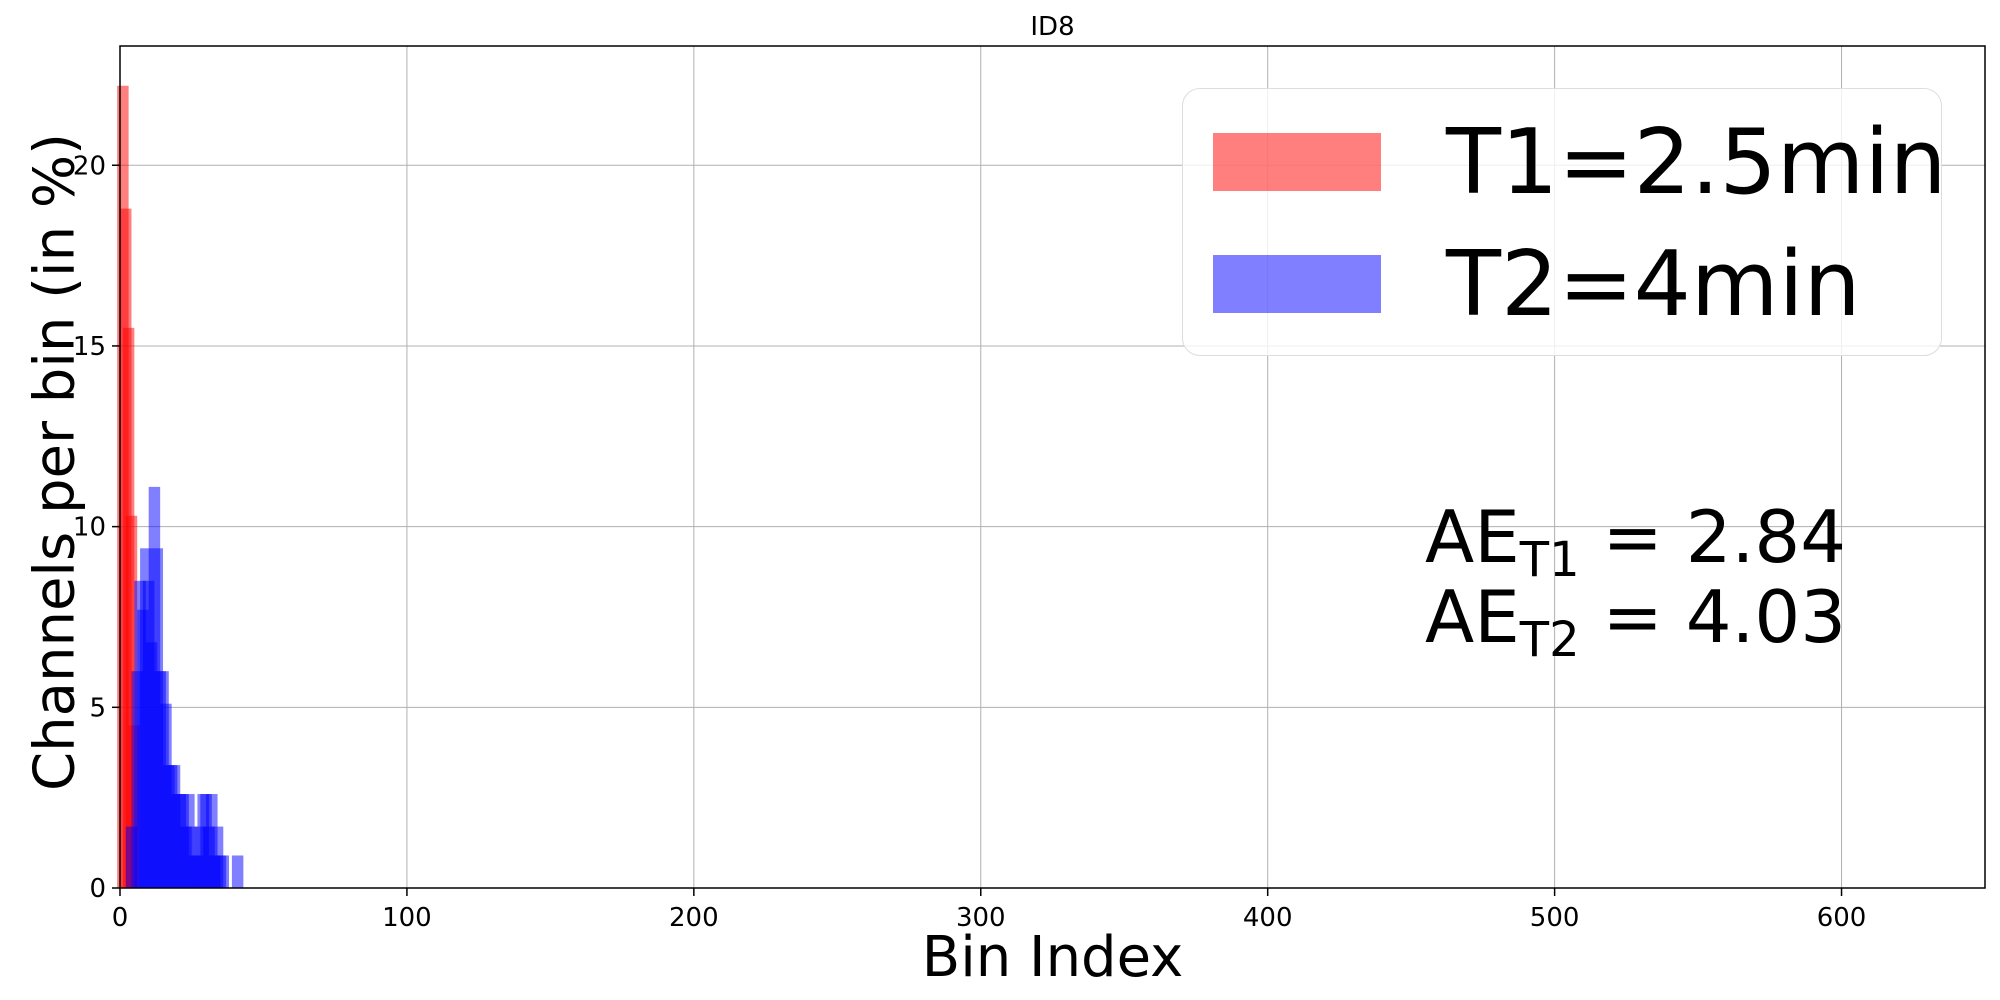 The width and height of the screenshot is (2000, 1000). What do you see at coordinates (981, 918) in the screenshot?
I see `x-tick-label: 300` at bounding box center [981, 918].